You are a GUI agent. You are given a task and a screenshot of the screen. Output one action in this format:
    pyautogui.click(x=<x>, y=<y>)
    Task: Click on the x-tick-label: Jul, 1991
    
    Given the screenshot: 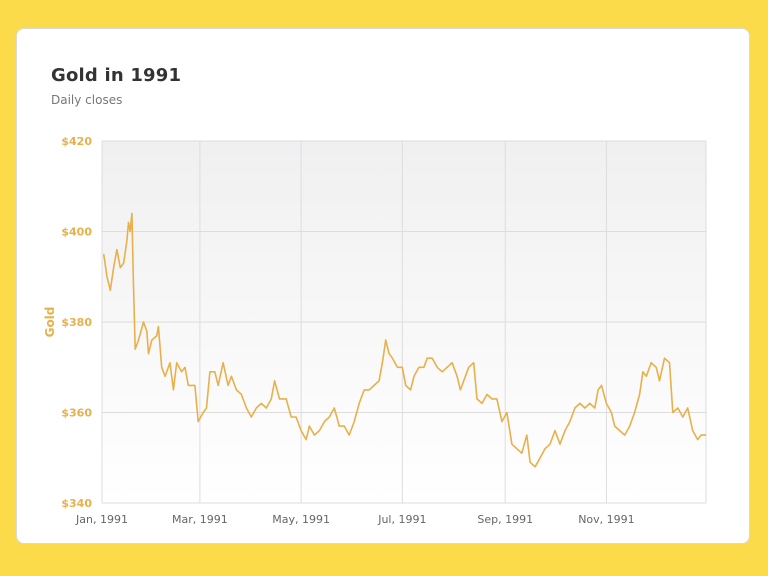 What is the action you would take?
    pyautogui.click(x=401, y=519)
    